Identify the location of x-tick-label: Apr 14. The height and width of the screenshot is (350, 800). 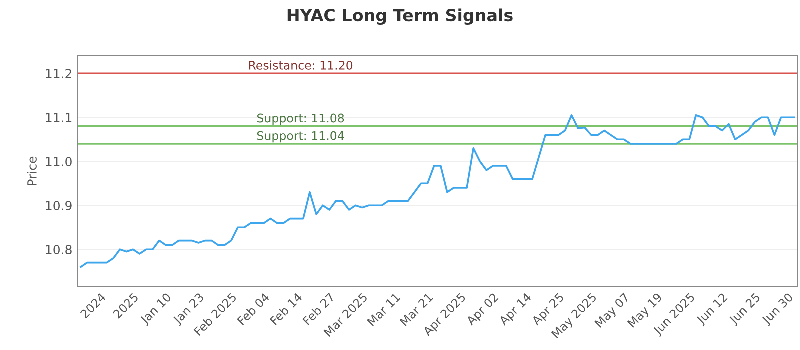
(516, 310).